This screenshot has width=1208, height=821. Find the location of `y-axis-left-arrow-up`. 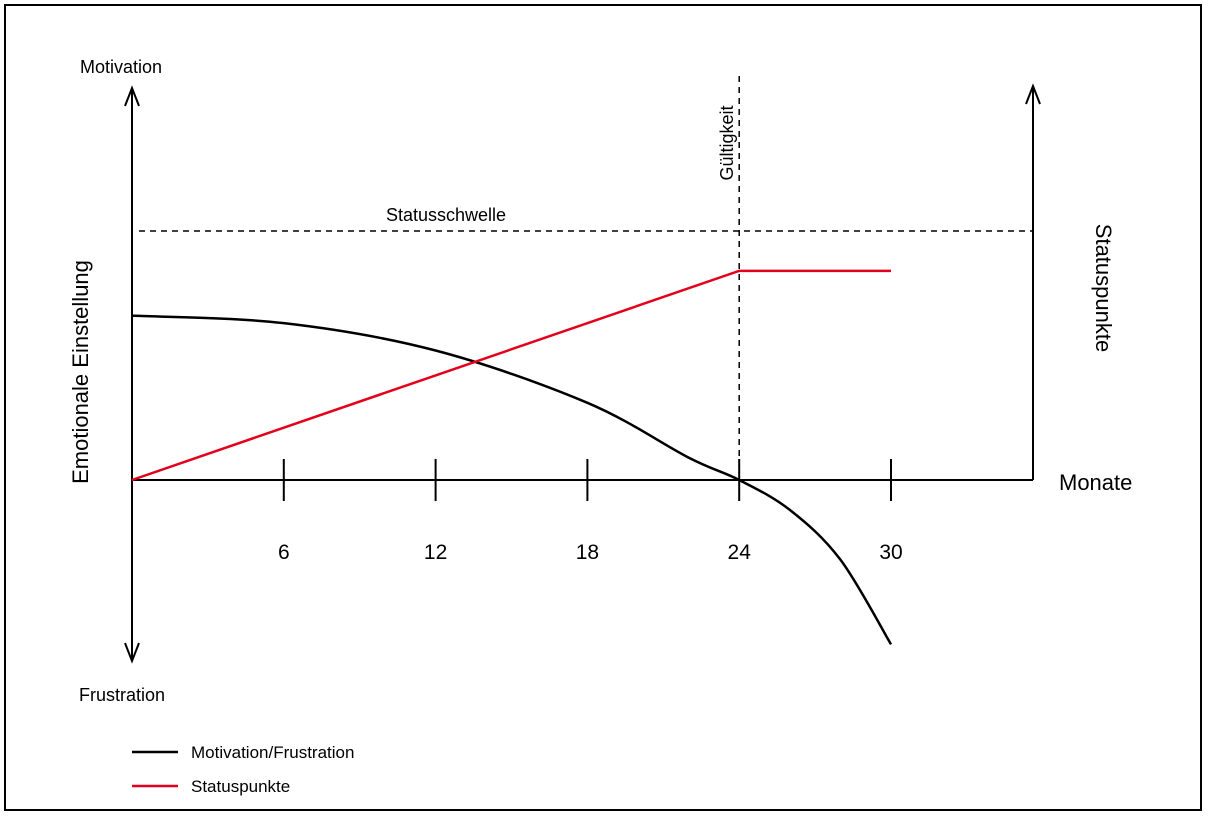

y-axis-left-arrow-up is located at coordinates (132, 96).